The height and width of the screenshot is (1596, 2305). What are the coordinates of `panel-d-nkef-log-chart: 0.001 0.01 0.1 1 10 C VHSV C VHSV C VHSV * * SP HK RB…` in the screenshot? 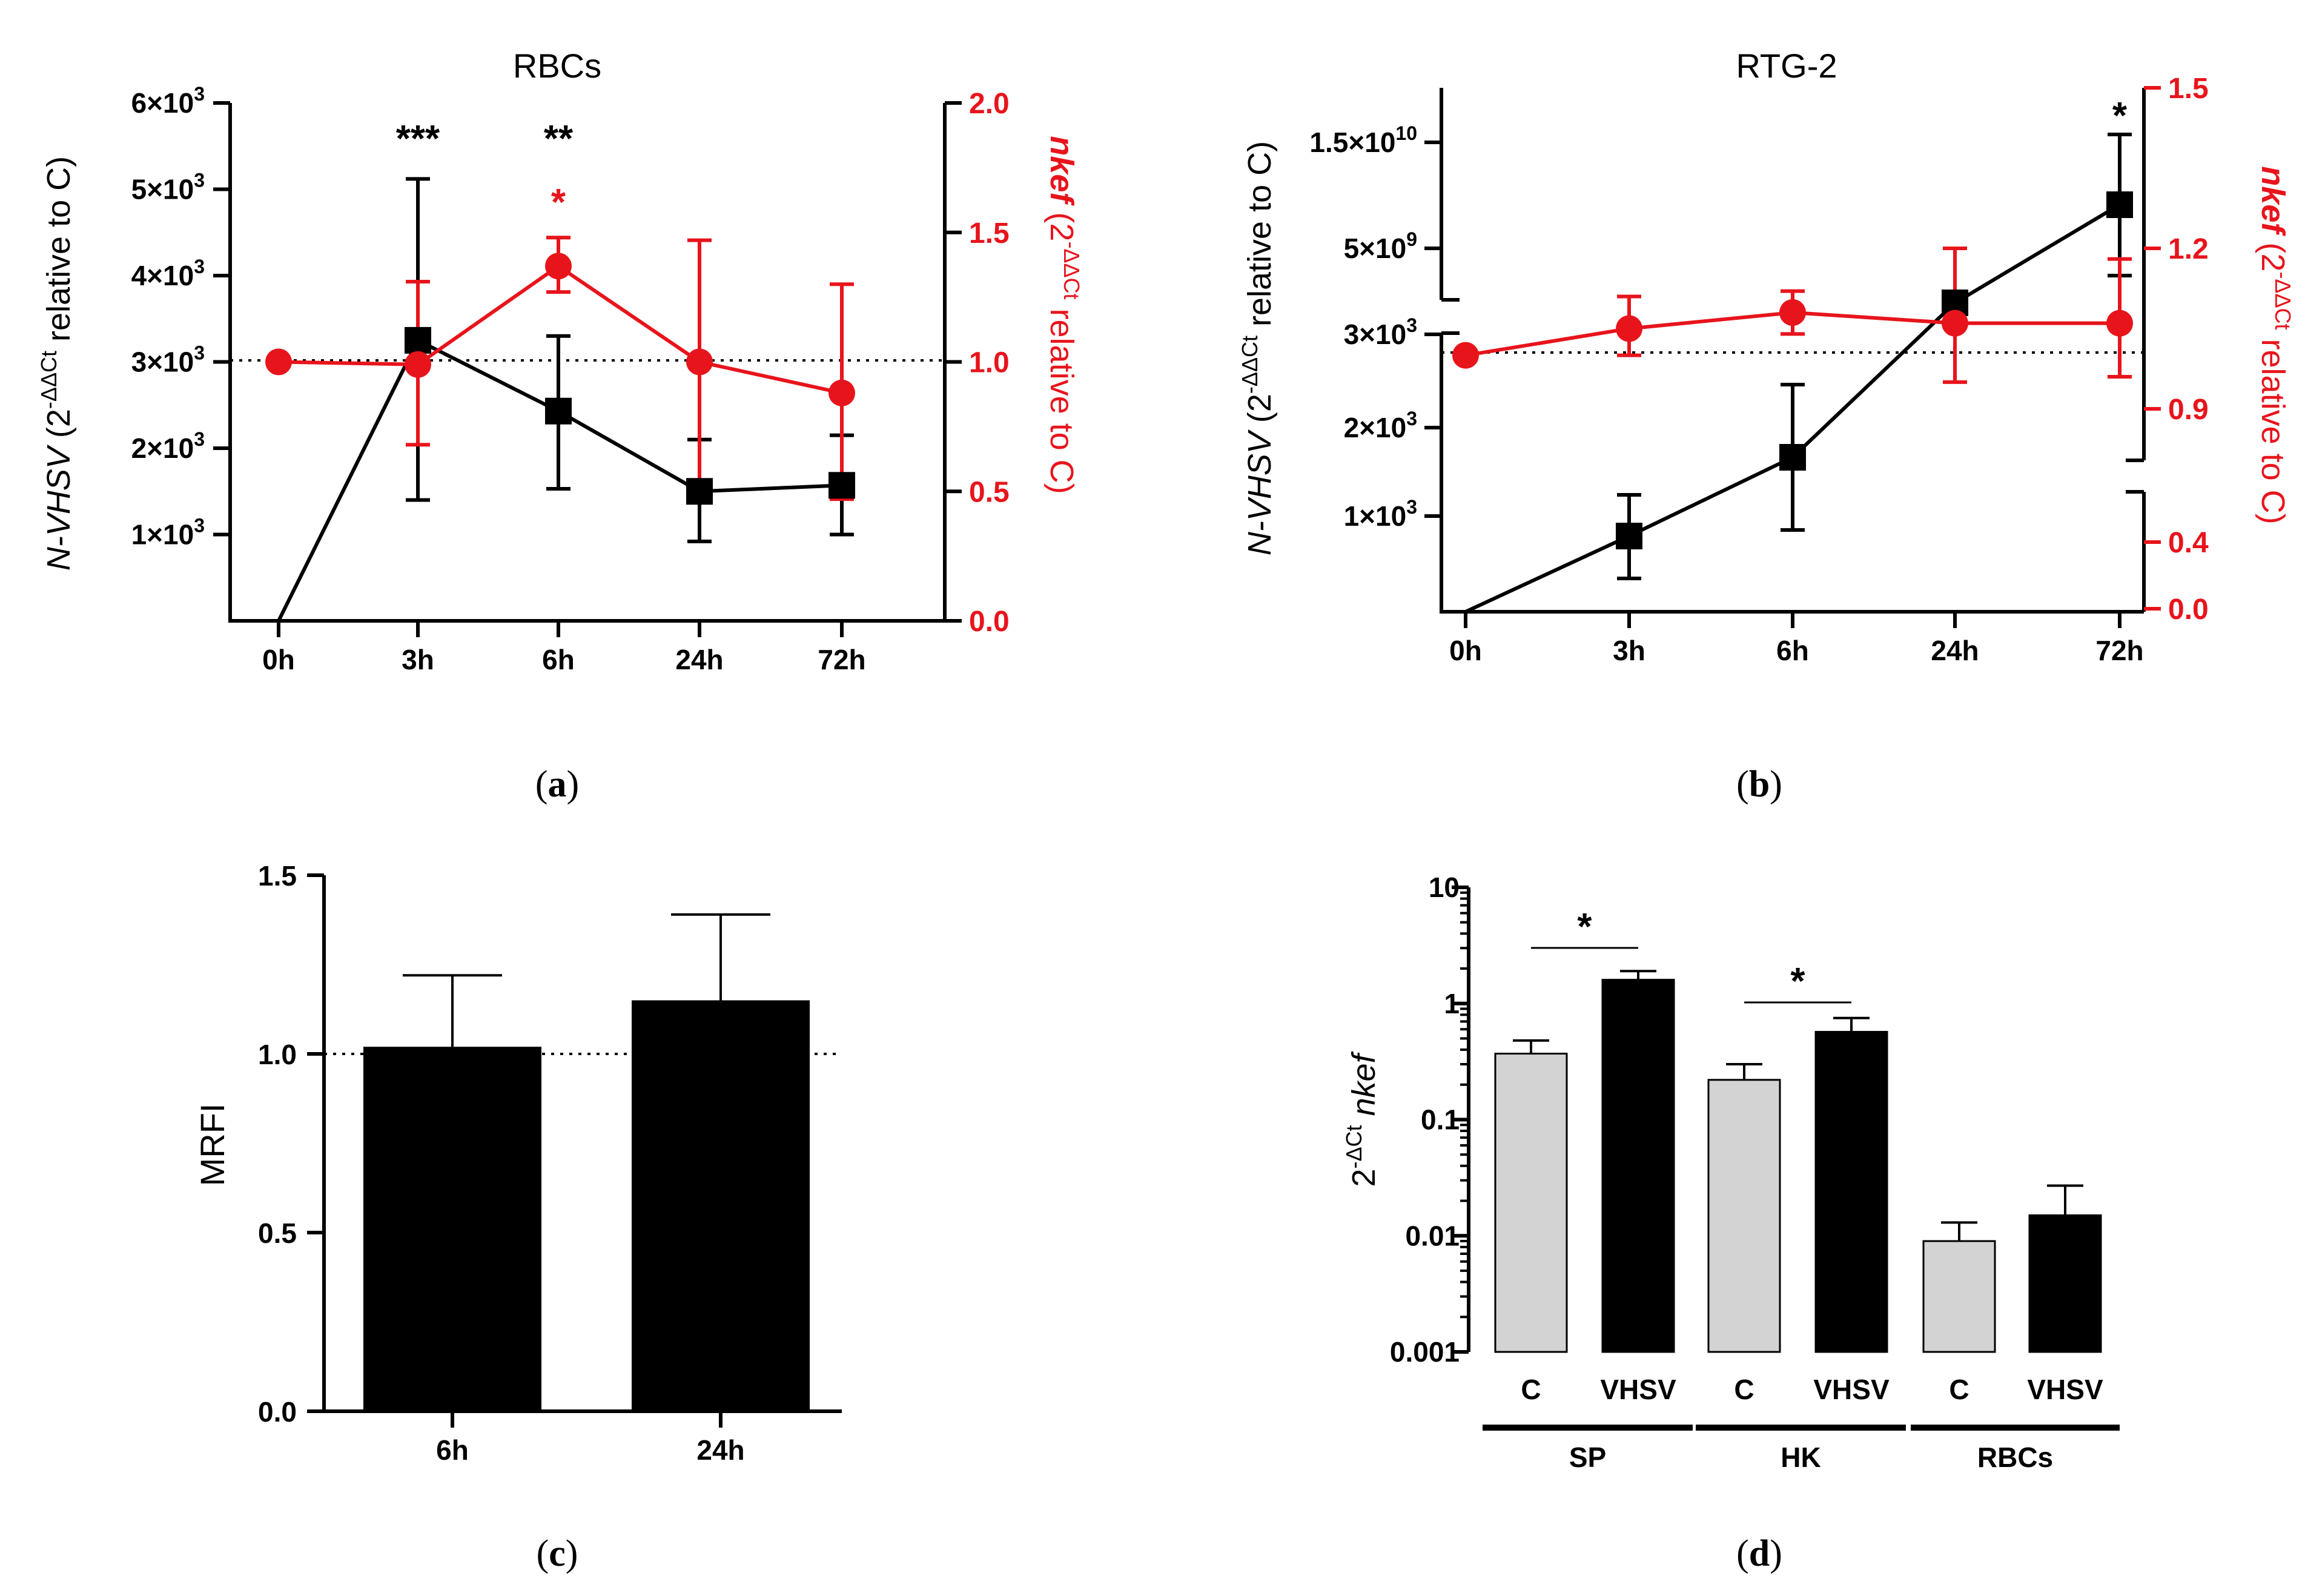 It's located at (1730, 1223).